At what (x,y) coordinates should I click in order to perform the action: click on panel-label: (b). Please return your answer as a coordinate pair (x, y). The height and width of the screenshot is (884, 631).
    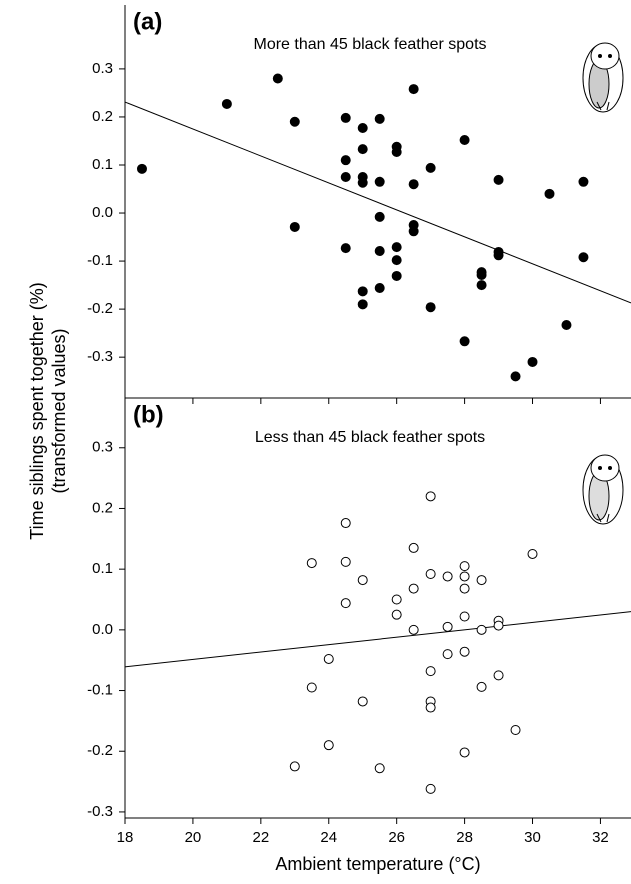
    Looking at the image, I should click on (148, 414).